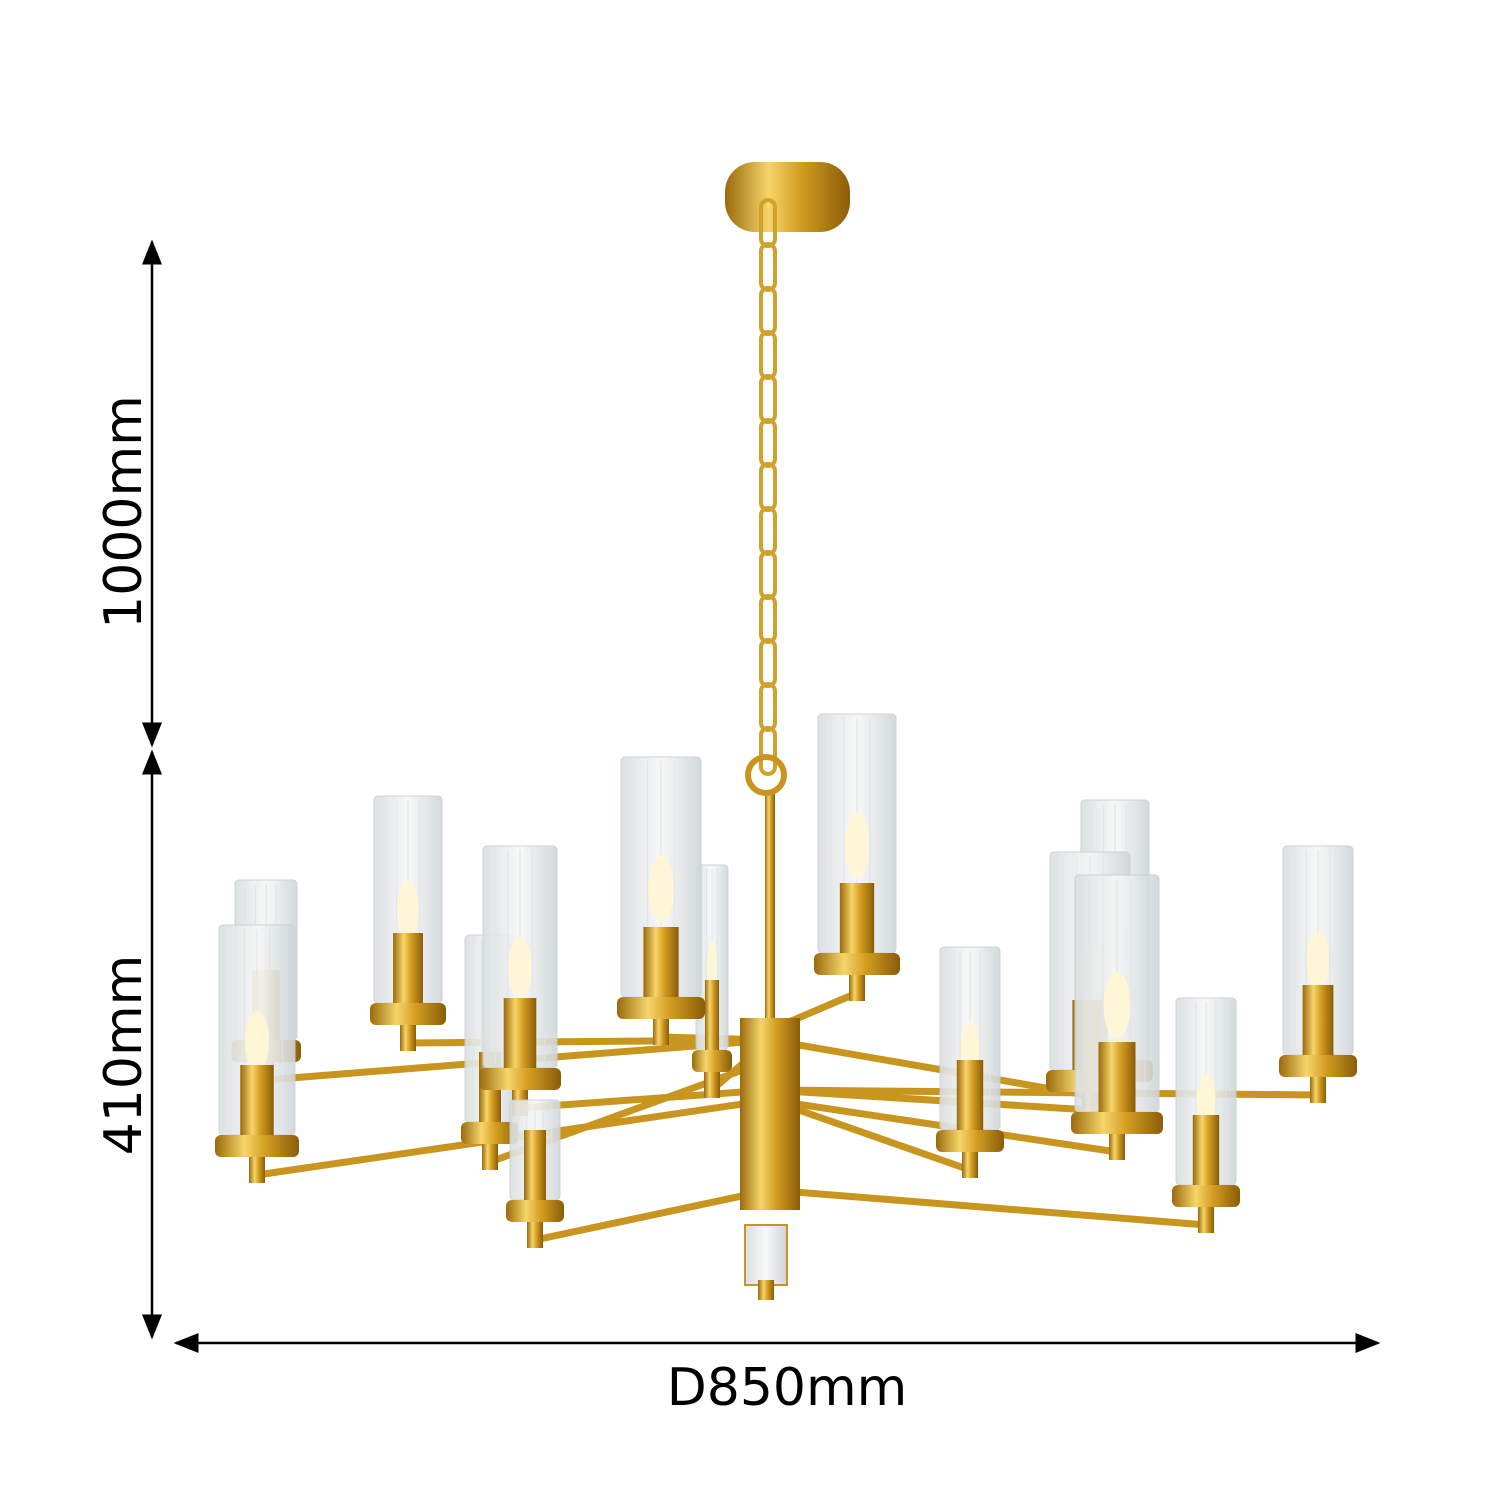 This screenshot has height=1500, width=1500. What do you see at coordinates (787, 197) in the screenshot?
I see `canopy` at bounding box center [787, 197].